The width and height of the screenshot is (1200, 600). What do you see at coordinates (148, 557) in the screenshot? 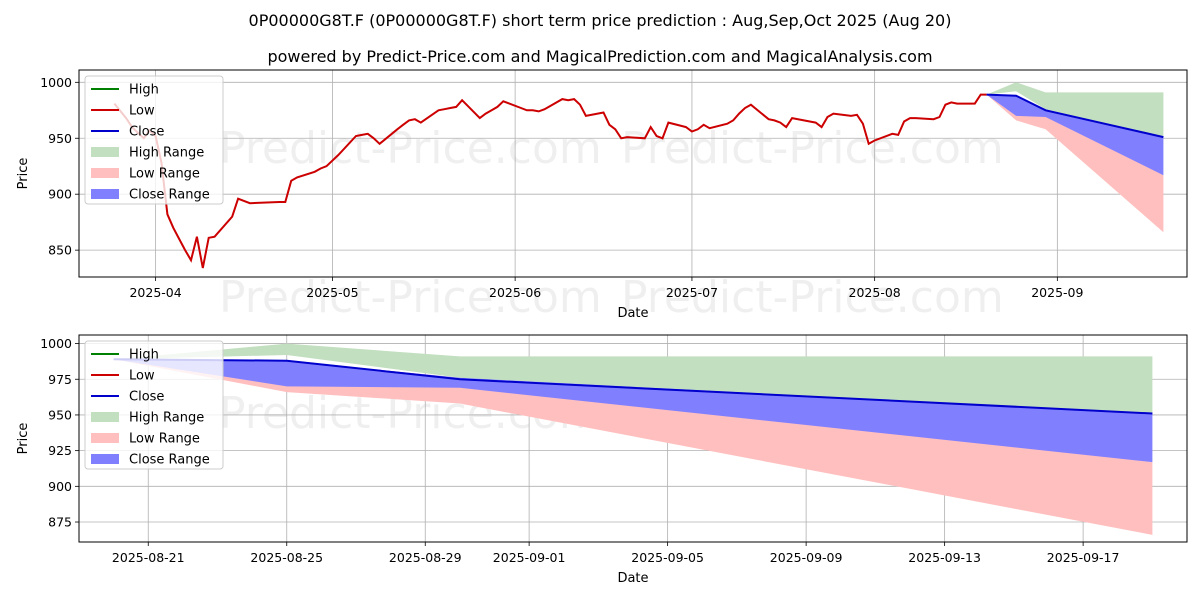
I see `x-tick-label: 2025-08-21` at bounding box center [148, 557].